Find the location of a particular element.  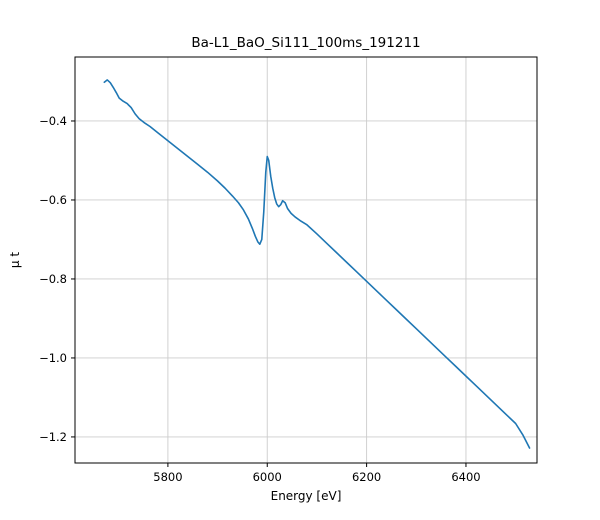

x-tick-label: 5800 is located at coordinates (167, 477).